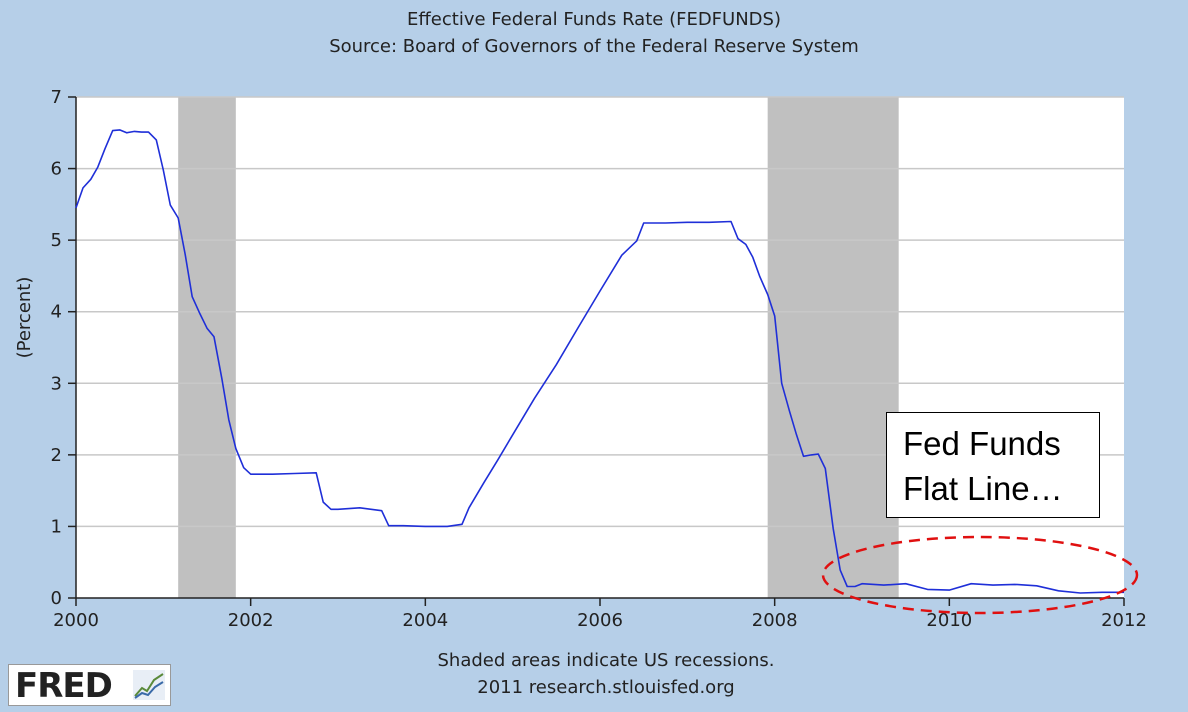 The width and height of the screenshot is (1188, 712). Describe the element at coordinates (594, 19) in the screenshot. I see `chart-title: Effective Federal Funds Rate (FEDFUNDS)` at that location.